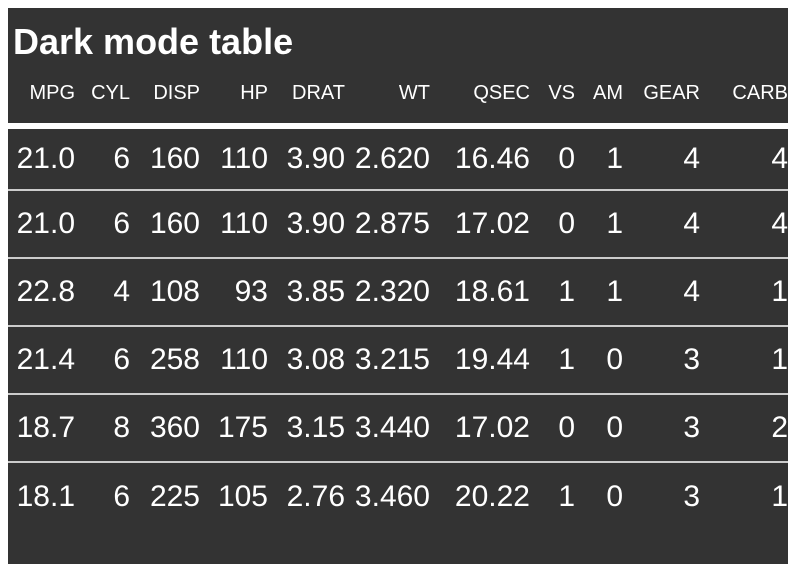 The image size is (796, 564). I want to click on table-cell: 2.620, so click(392, 158).